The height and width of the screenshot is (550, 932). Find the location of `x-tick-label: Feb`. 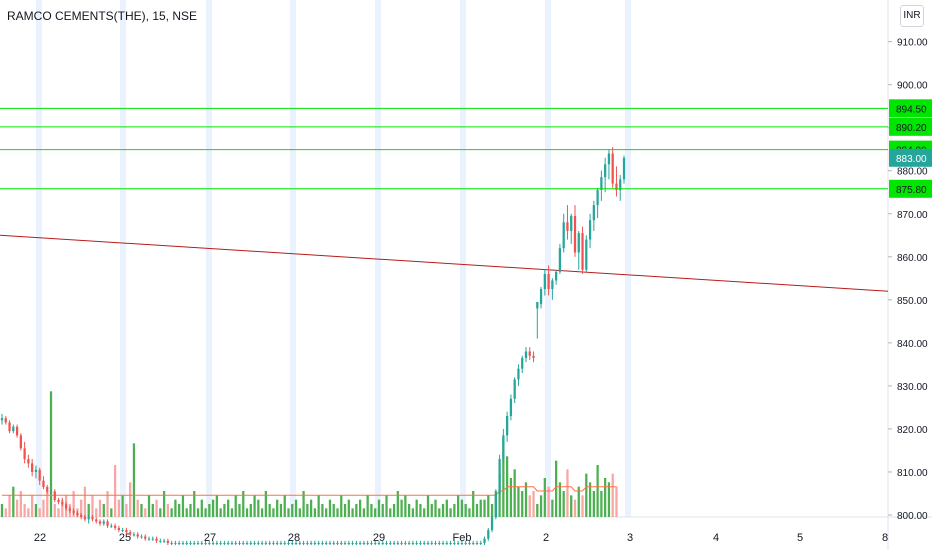

x-tick-label: Feb is located at coordinates (462, 538).